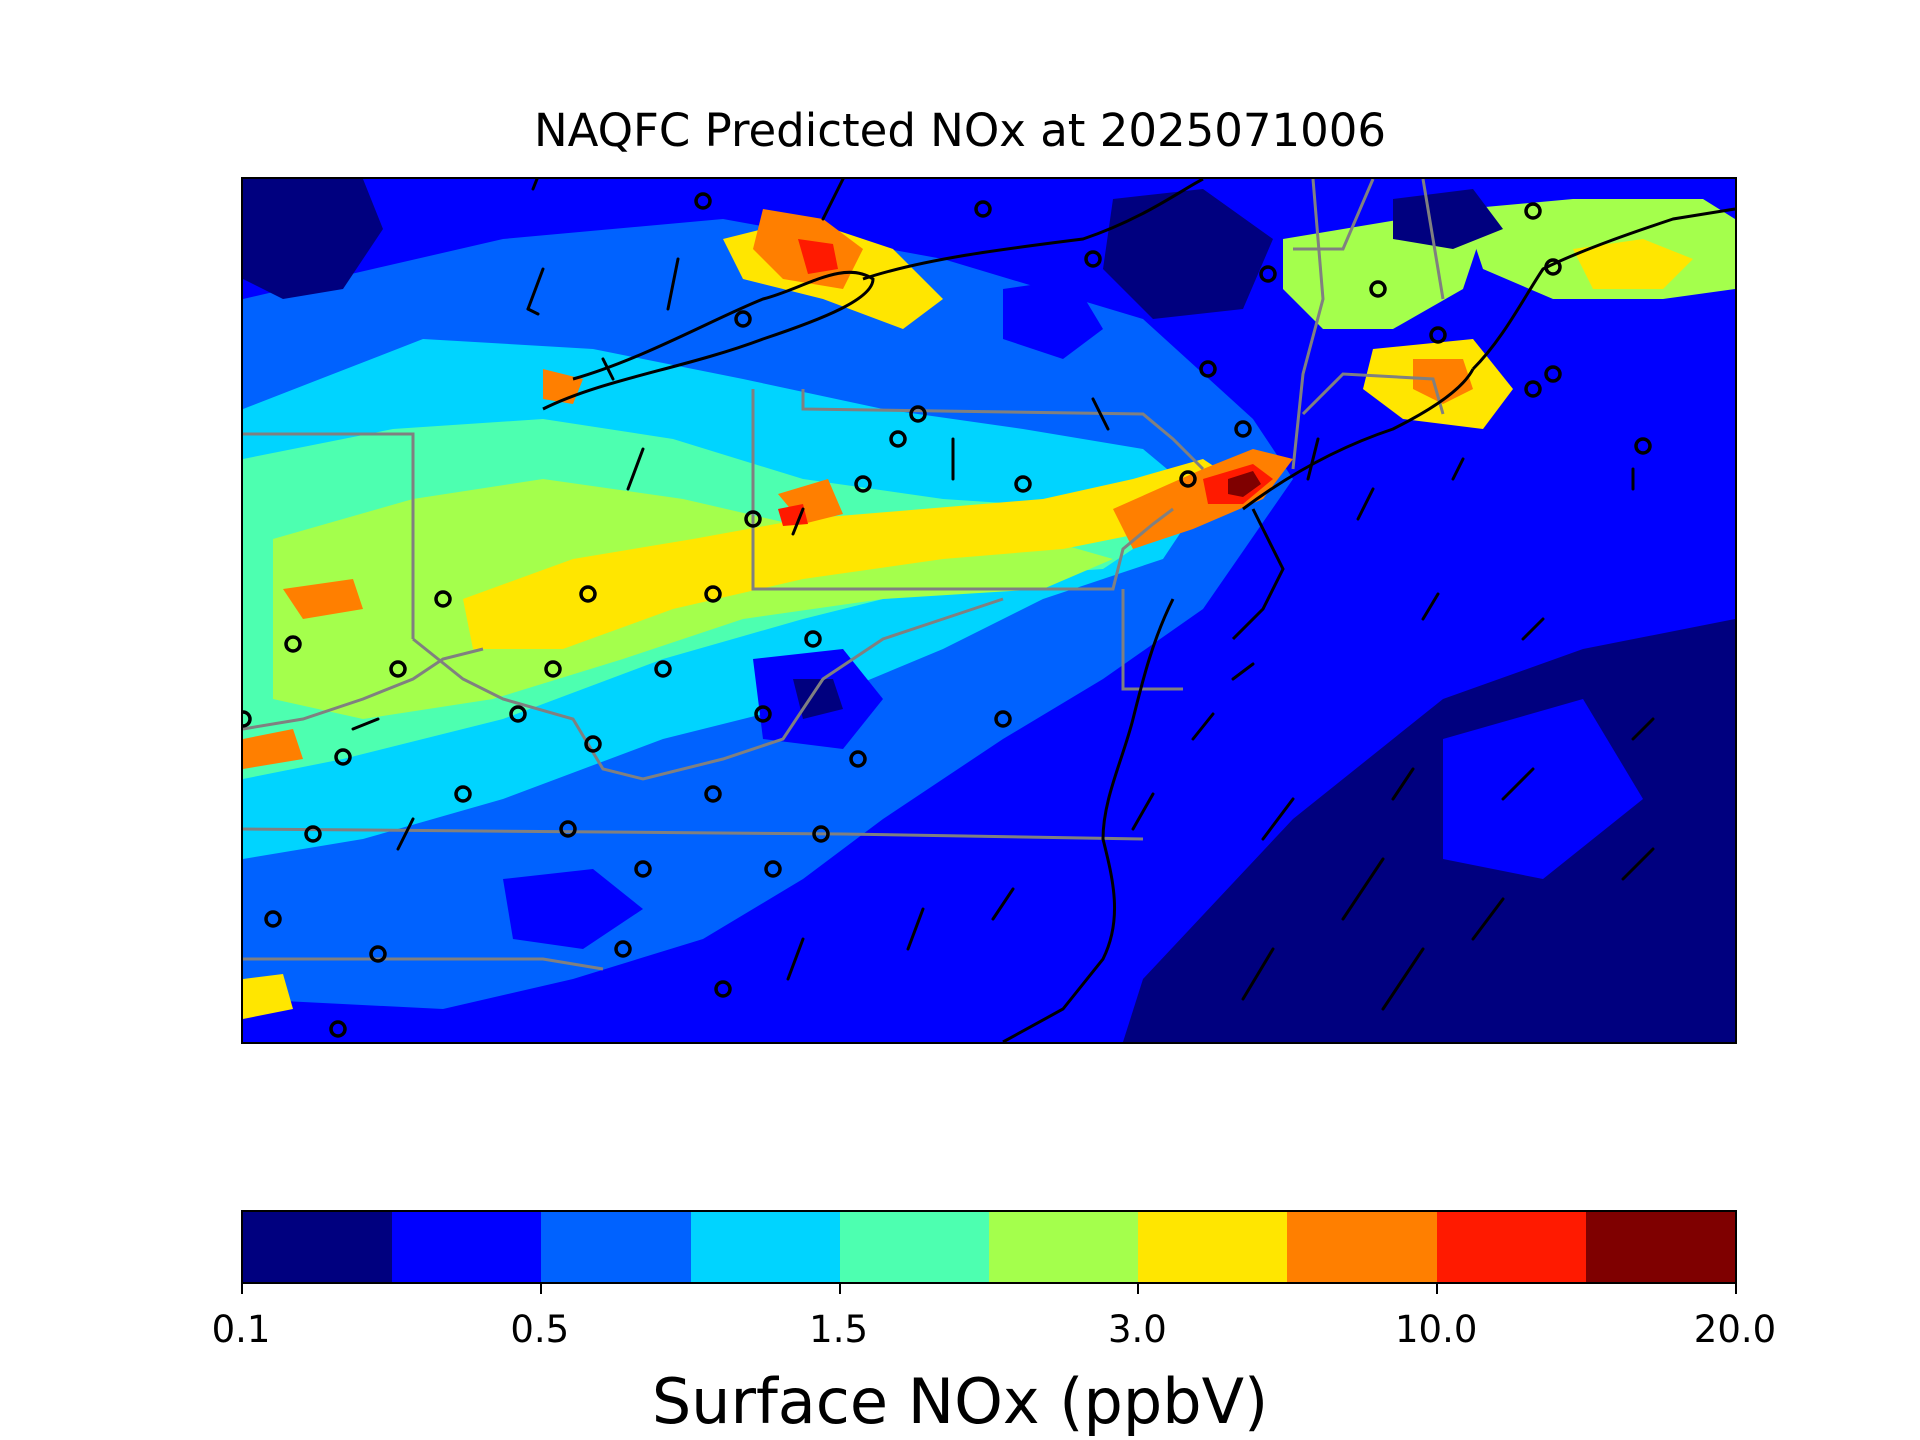  Describe the element at coordinates (1436, 1329) in the screenshot. I see `colorbar-tick-label: 10.0` at that location.